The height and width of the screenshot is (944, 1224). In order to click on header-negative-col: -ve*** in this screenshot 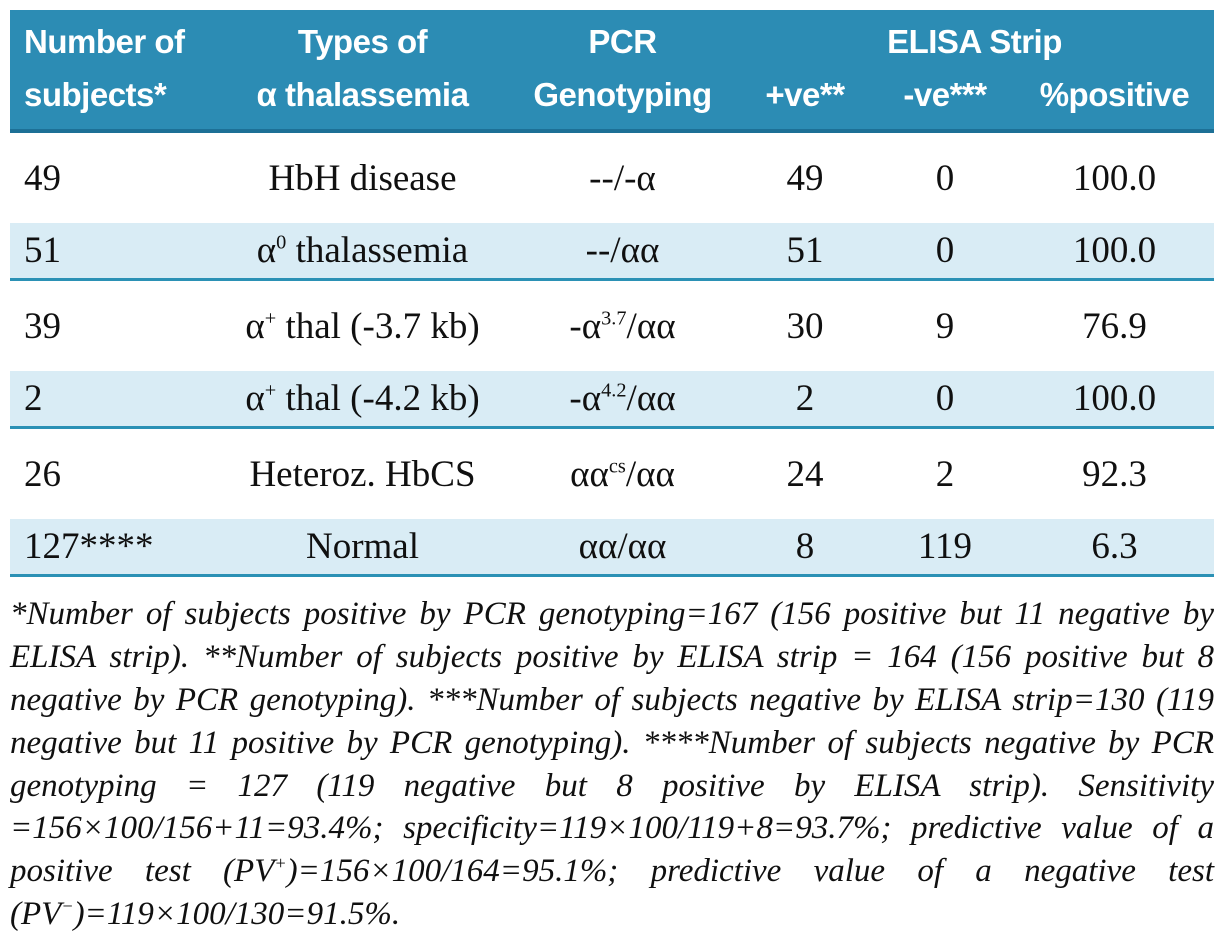, I will do `click(945, 94)`.